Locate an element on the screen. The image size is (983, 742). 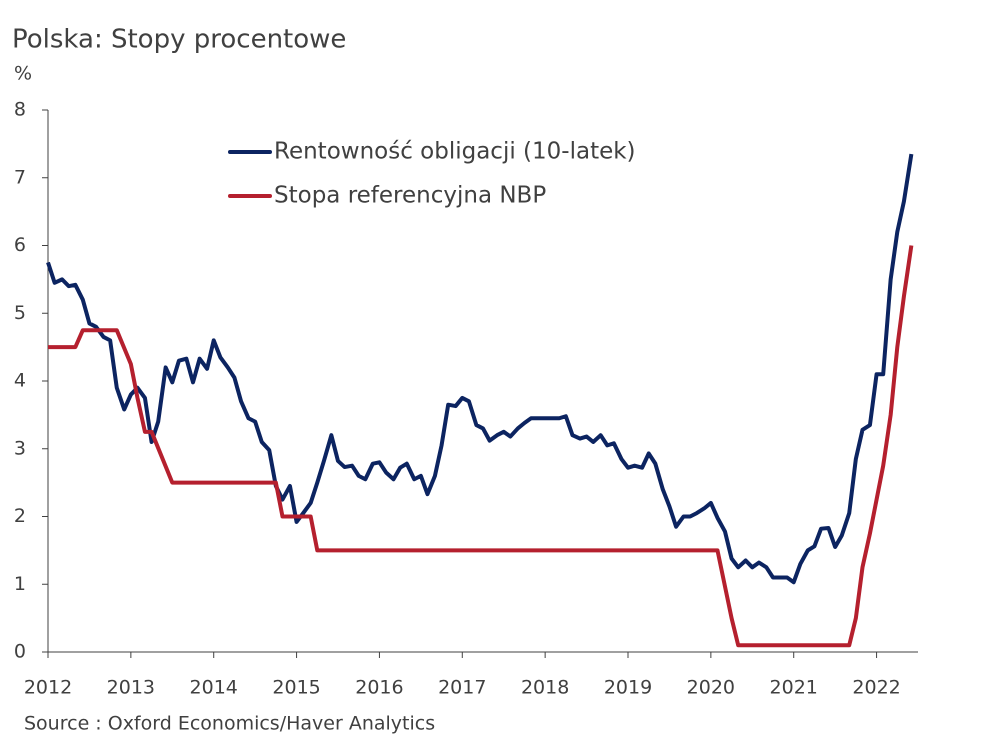
y-tick-label: 3 is located at coordinates (20, 448).